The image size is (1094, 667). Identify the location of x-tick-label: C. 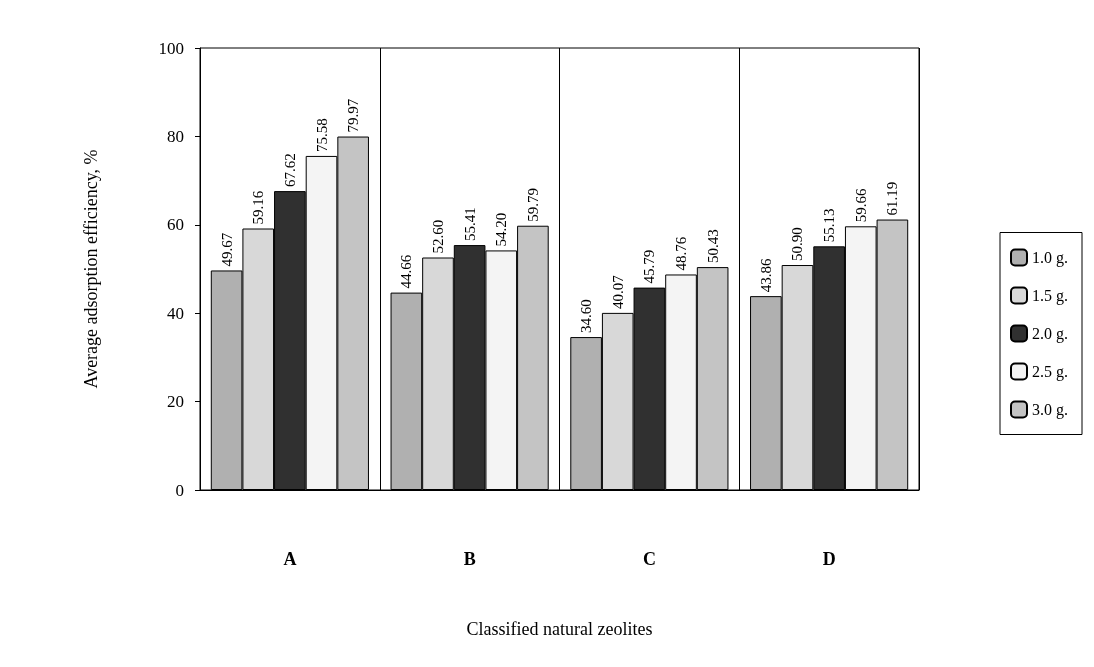
(649, 559).